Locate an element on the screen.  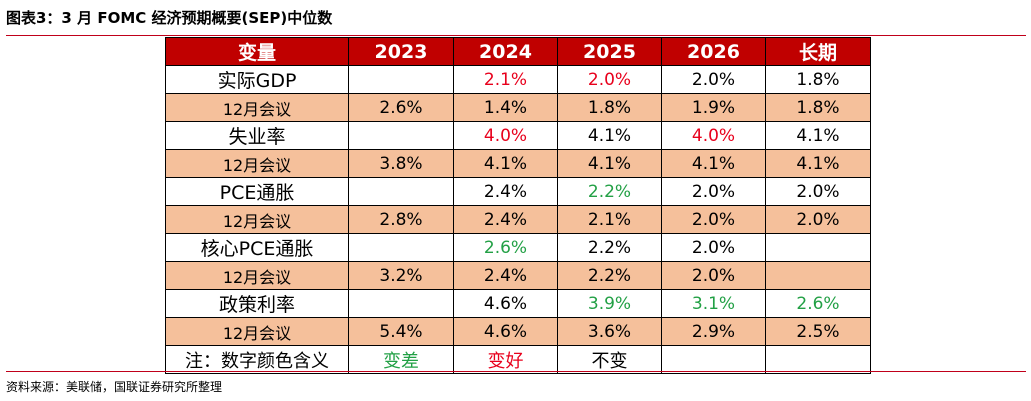
table-row-prior-meeting: 12月会议 2.8% 2.4% 2.1% 2.0% 2.0% is located at coordinates (518, 219).